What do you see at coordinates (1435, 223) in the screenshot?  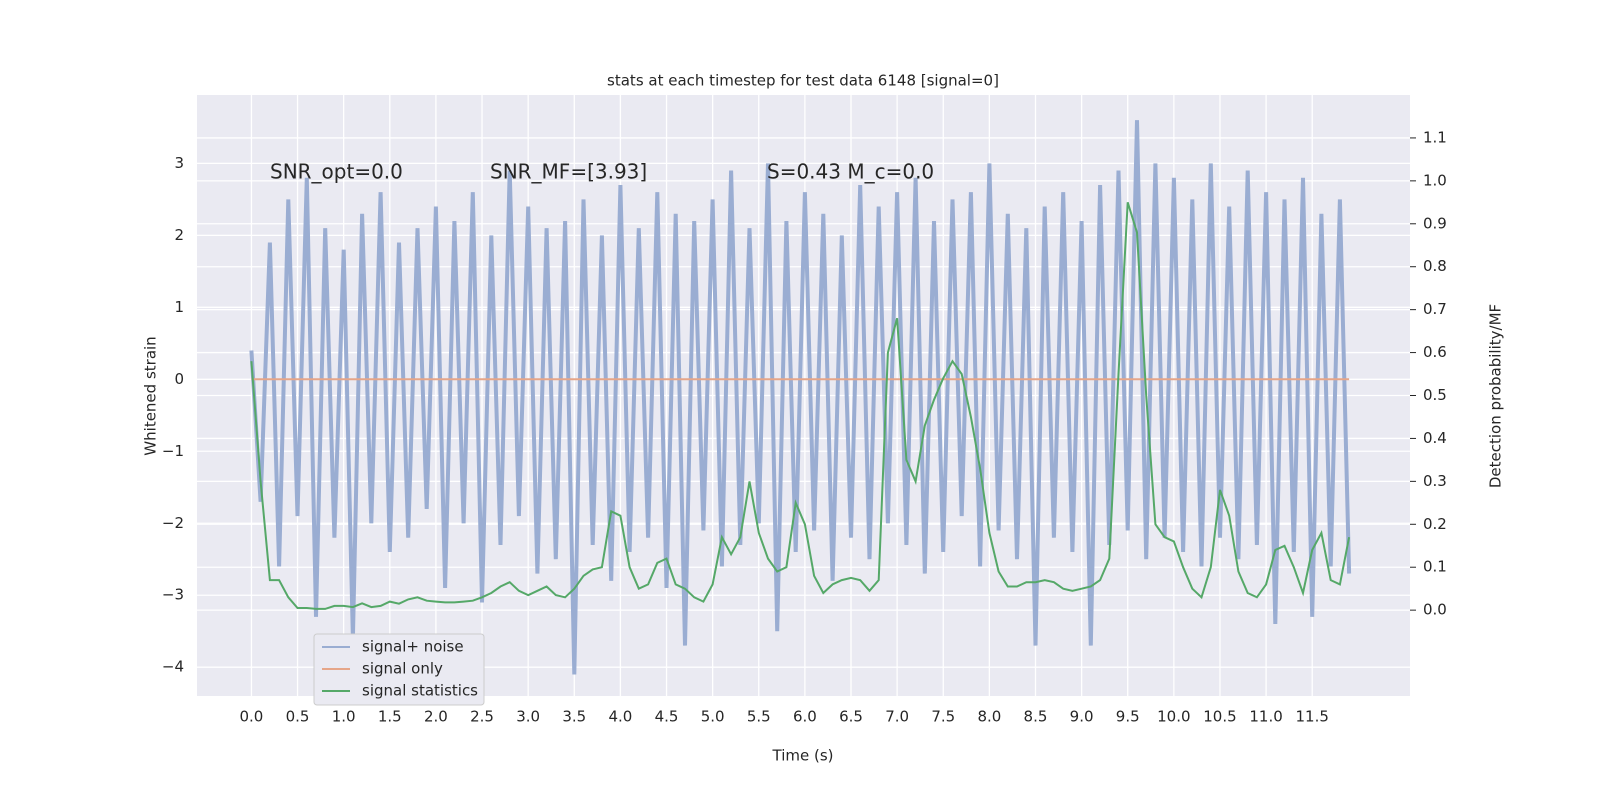 I see `y2-tick-label: 0.9` at bounding box center [1435, 223].